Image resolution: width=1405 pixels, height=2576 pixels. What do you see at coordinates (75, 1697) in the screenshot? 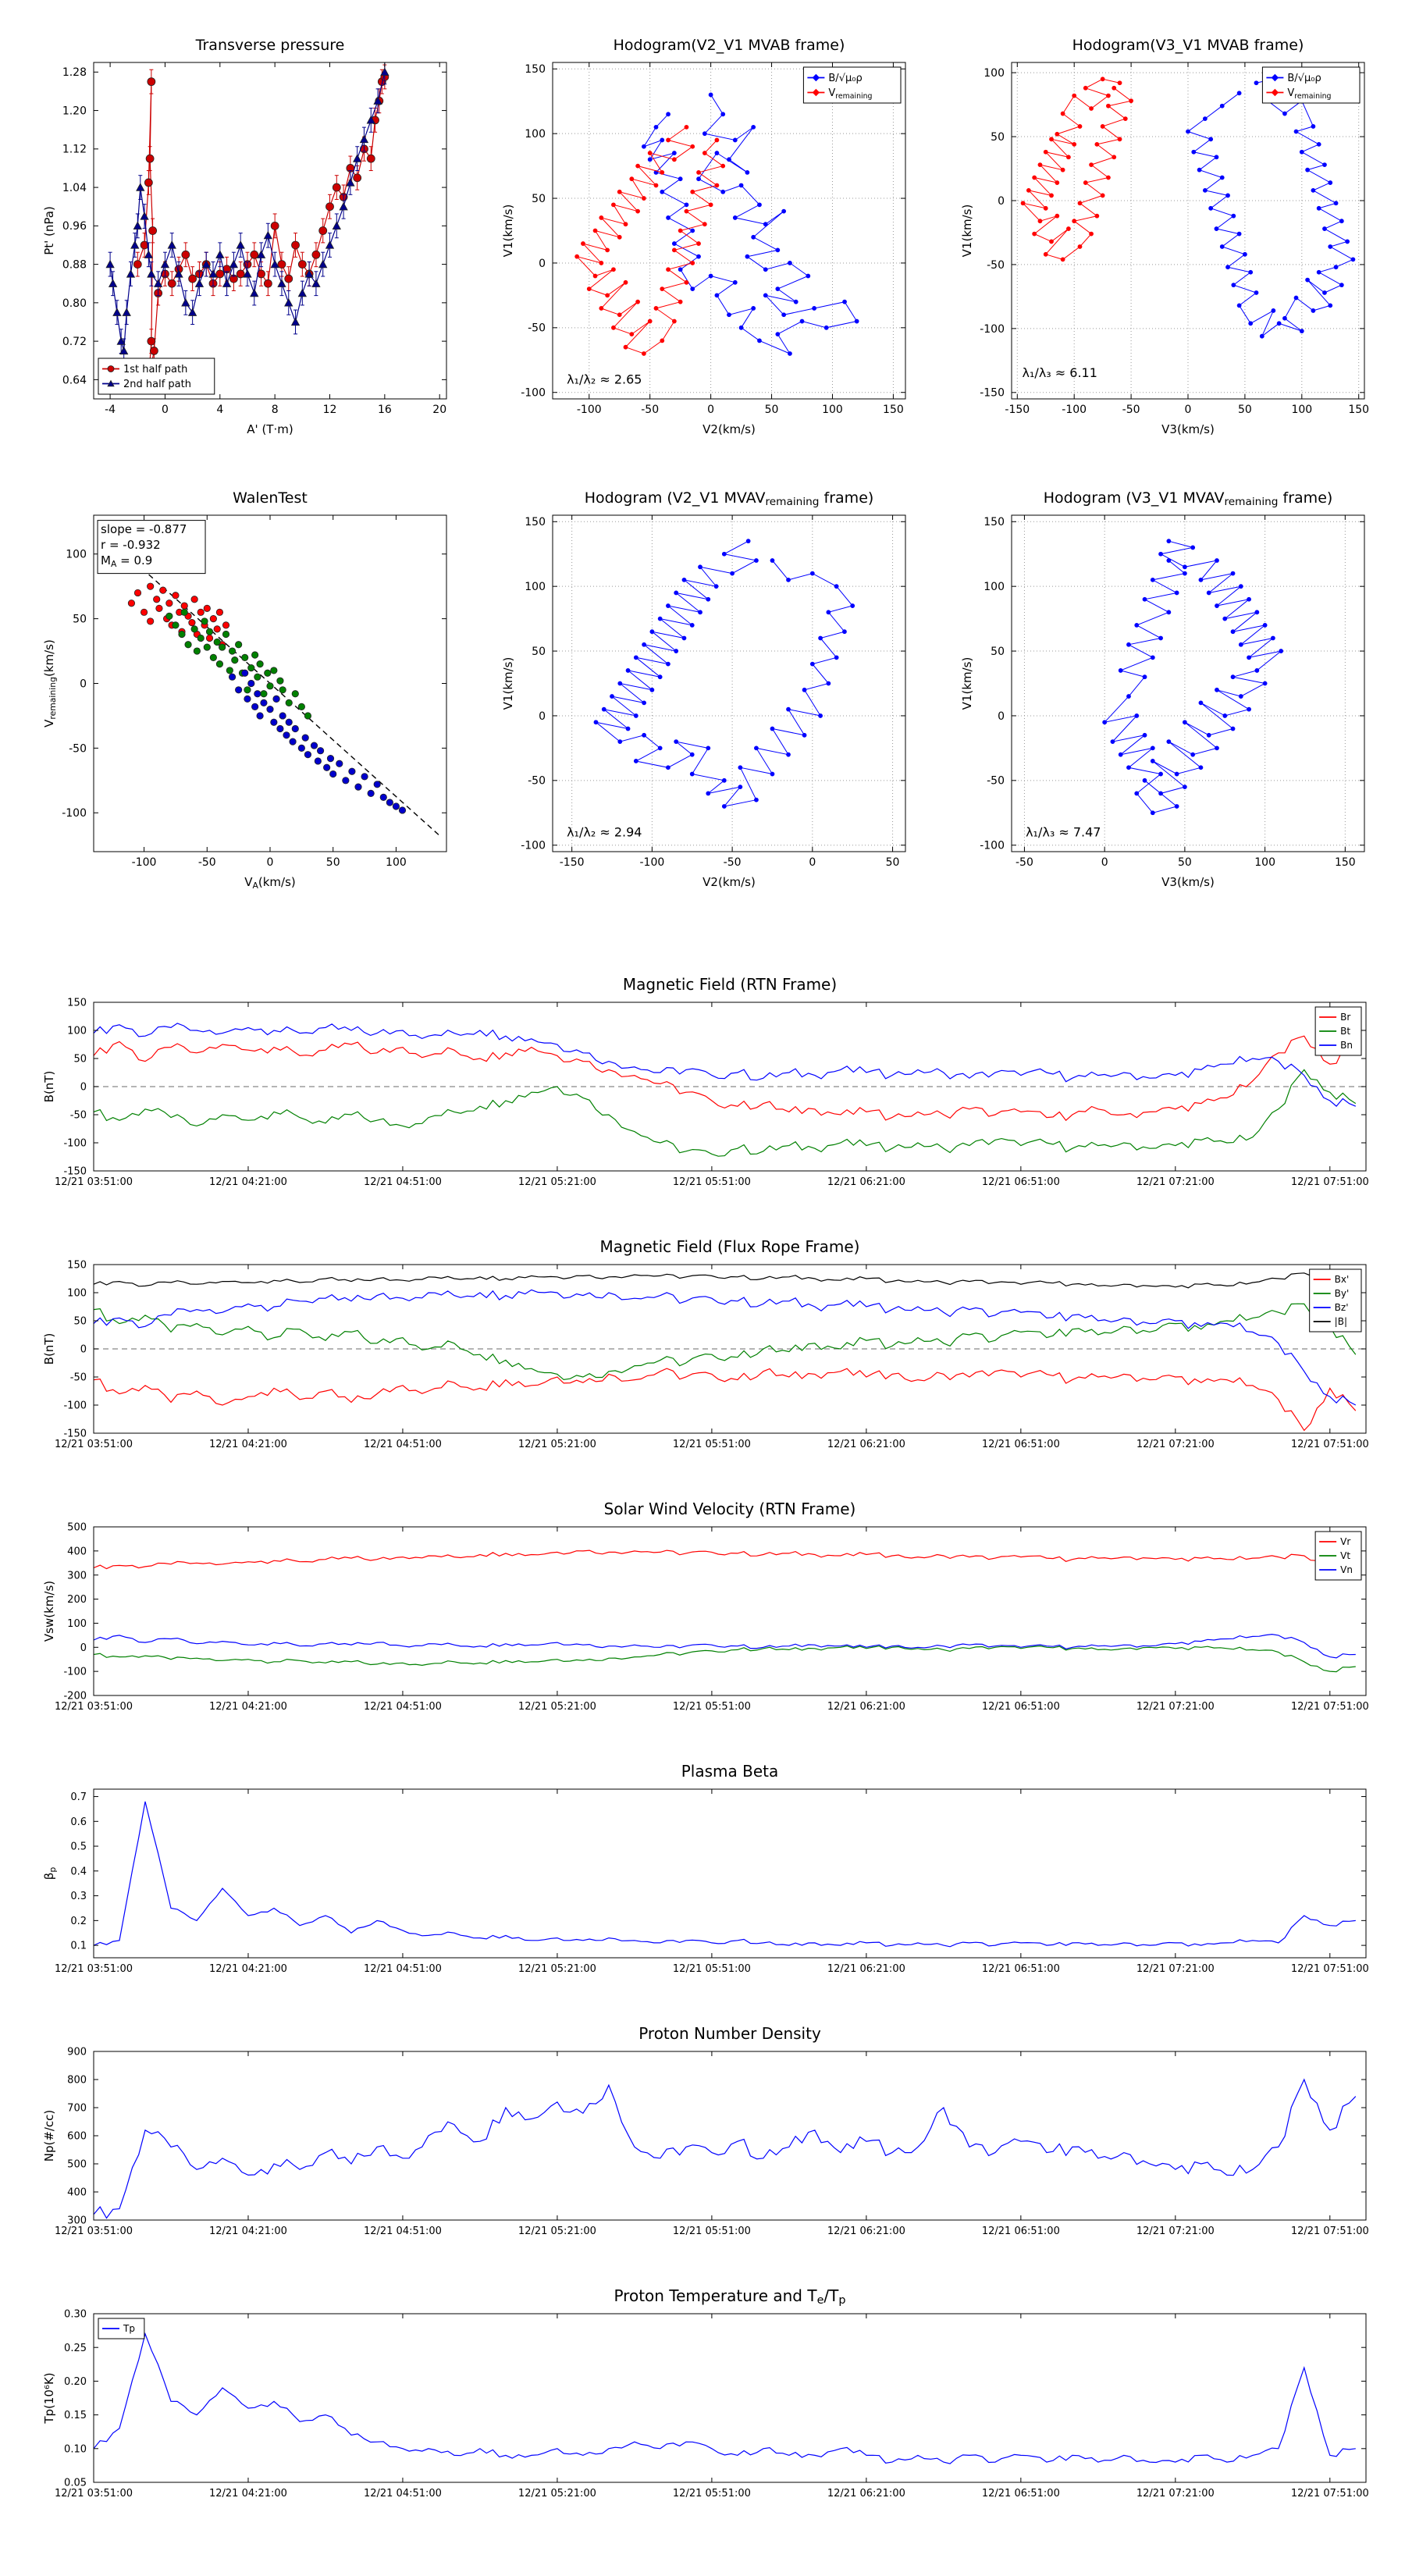
I see `svg-text: -200` at bounding box center [75, 1697].